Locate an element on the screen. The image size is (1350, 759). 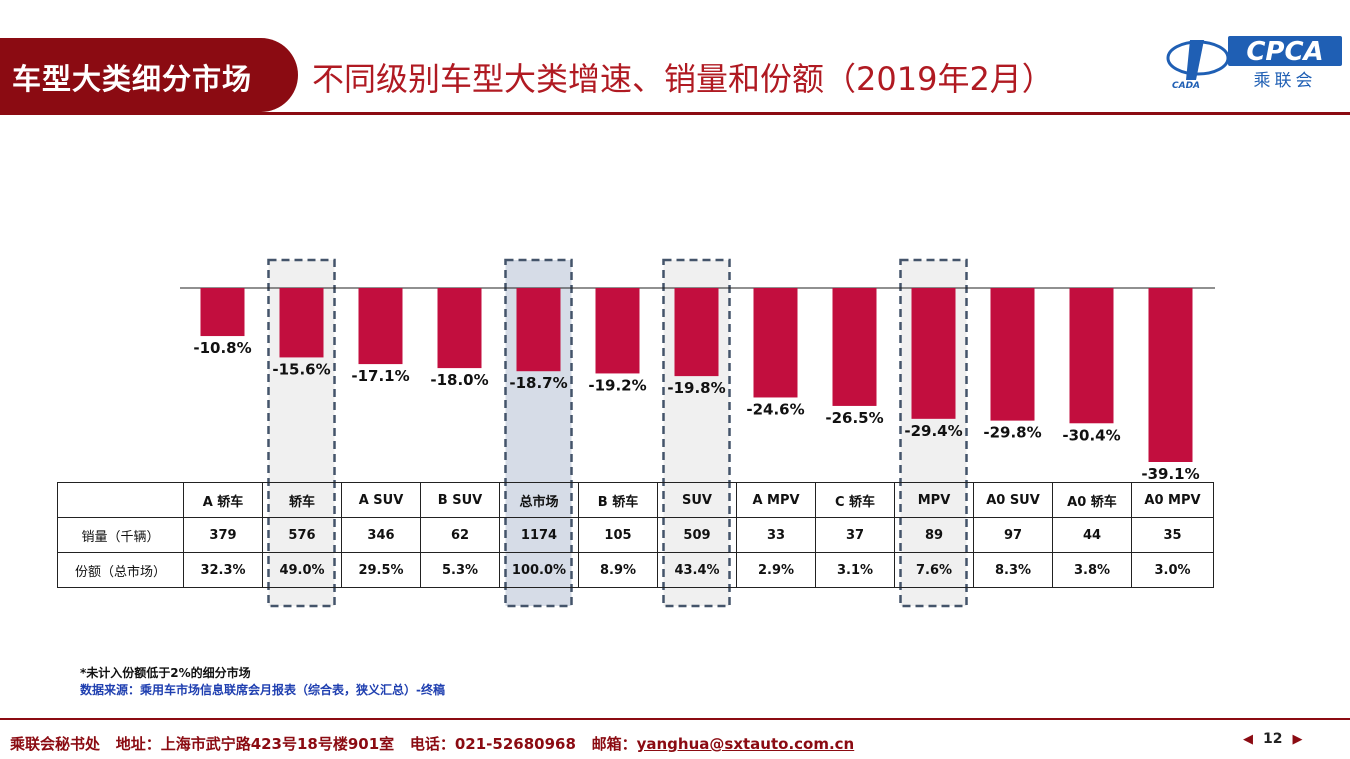
share-cell: 43.4% is located at coordinates (697, 570).